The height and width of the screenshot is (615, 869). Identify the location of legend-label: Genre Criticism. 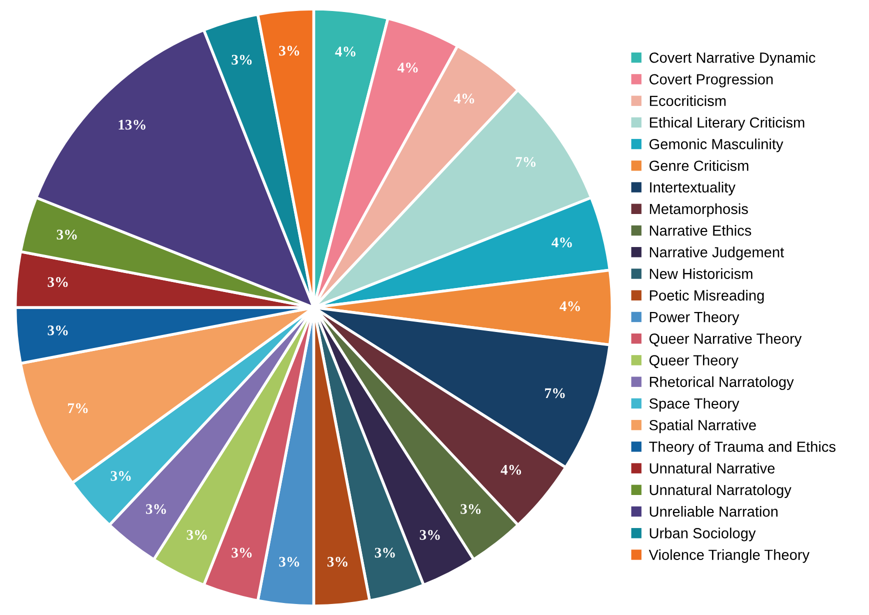
(698, 165).